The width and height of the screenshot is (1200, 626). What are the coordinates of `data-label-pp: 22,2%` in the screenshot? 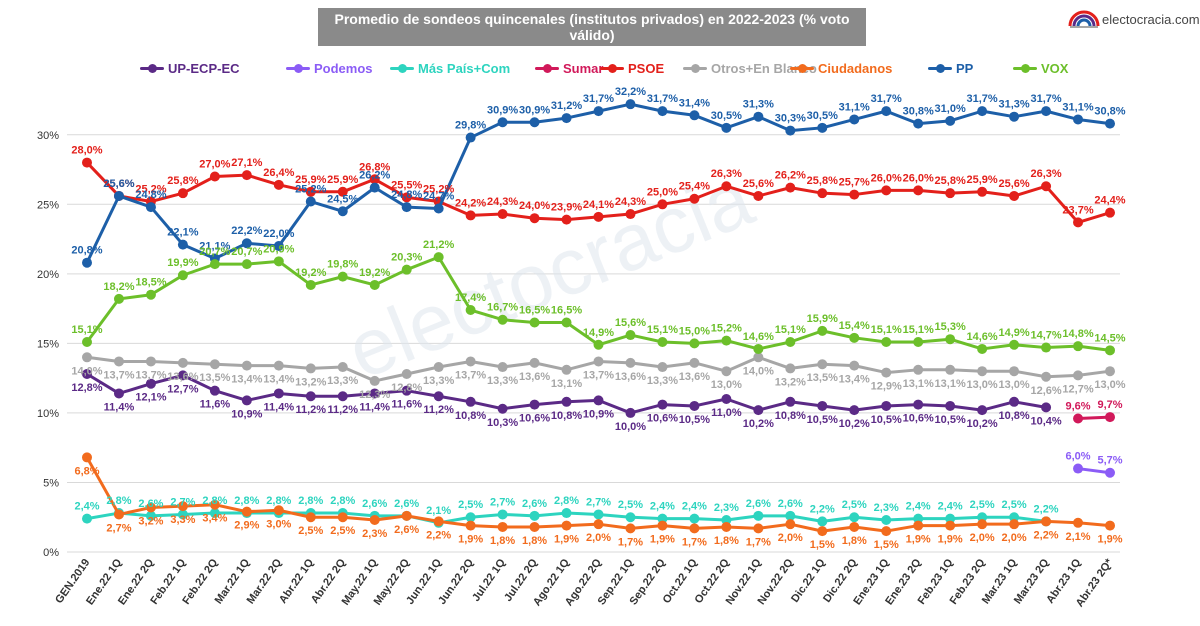 It's located at (246, 231).